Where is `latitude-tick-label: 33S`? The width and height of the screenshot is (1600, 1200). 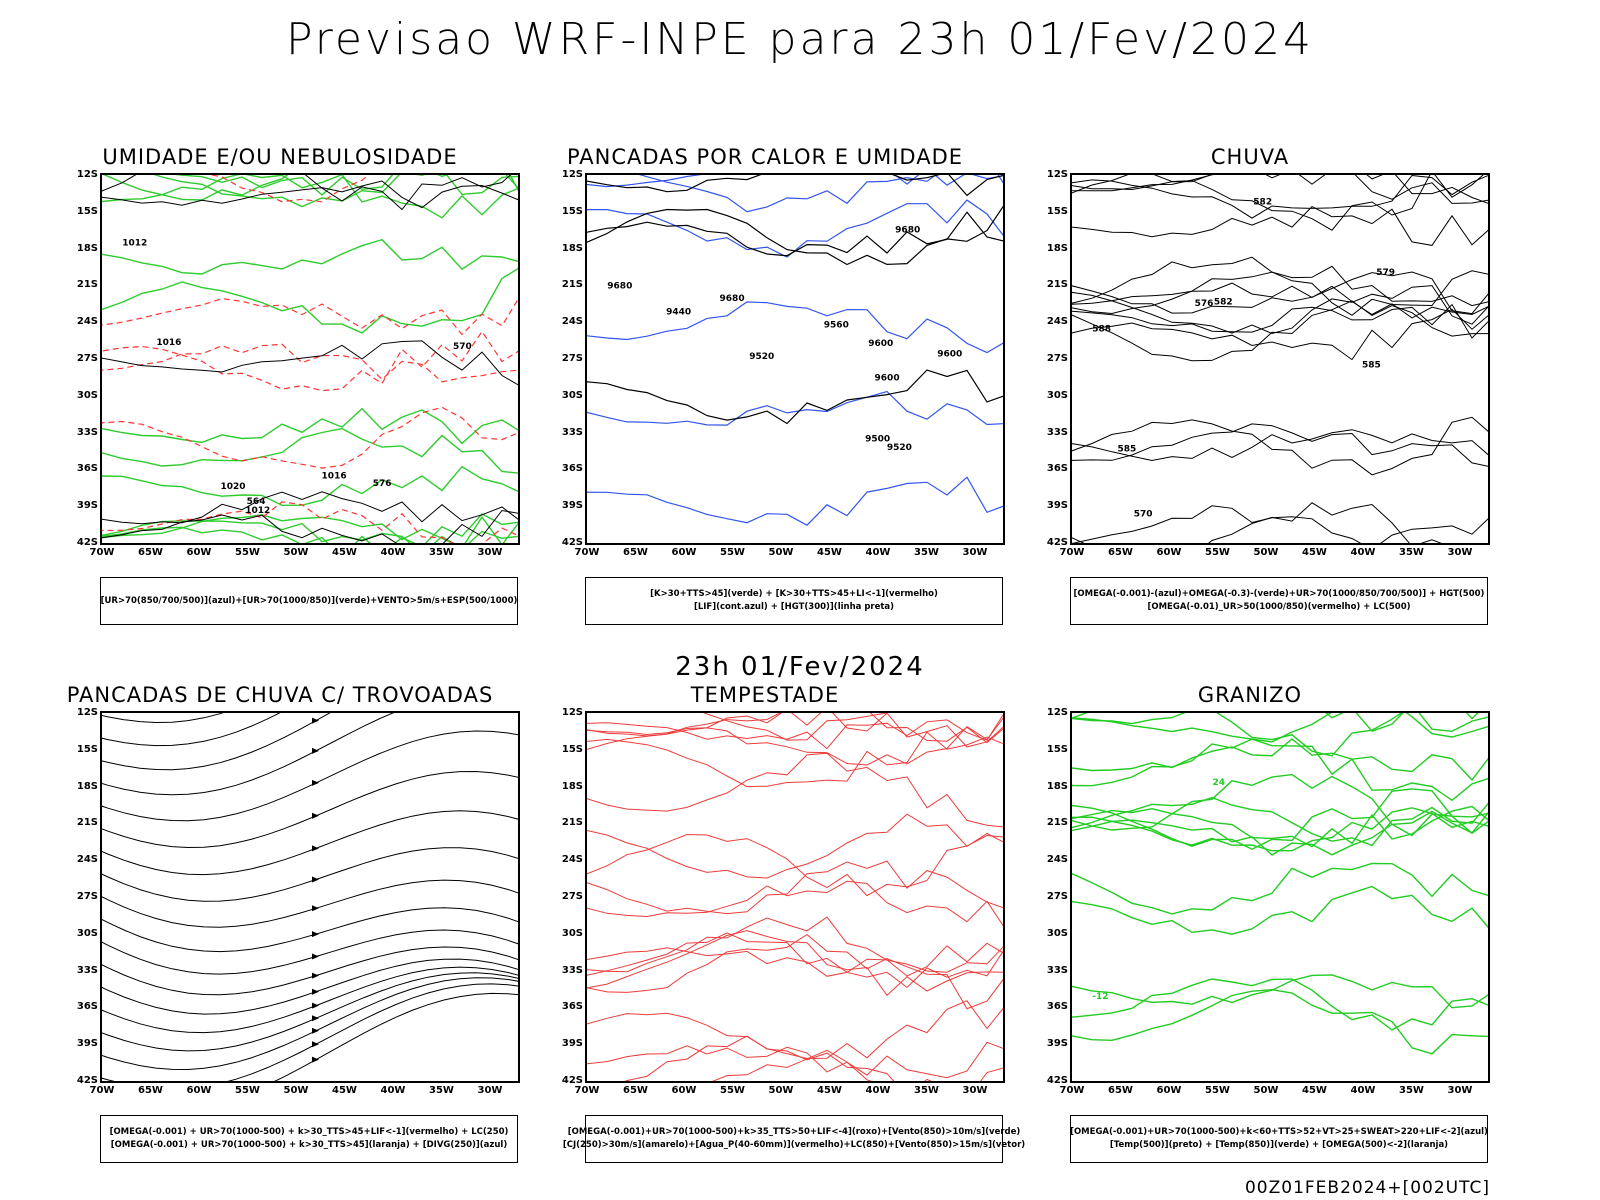
latitude-tick-label: 33S is located at coordinates (1057, 432).